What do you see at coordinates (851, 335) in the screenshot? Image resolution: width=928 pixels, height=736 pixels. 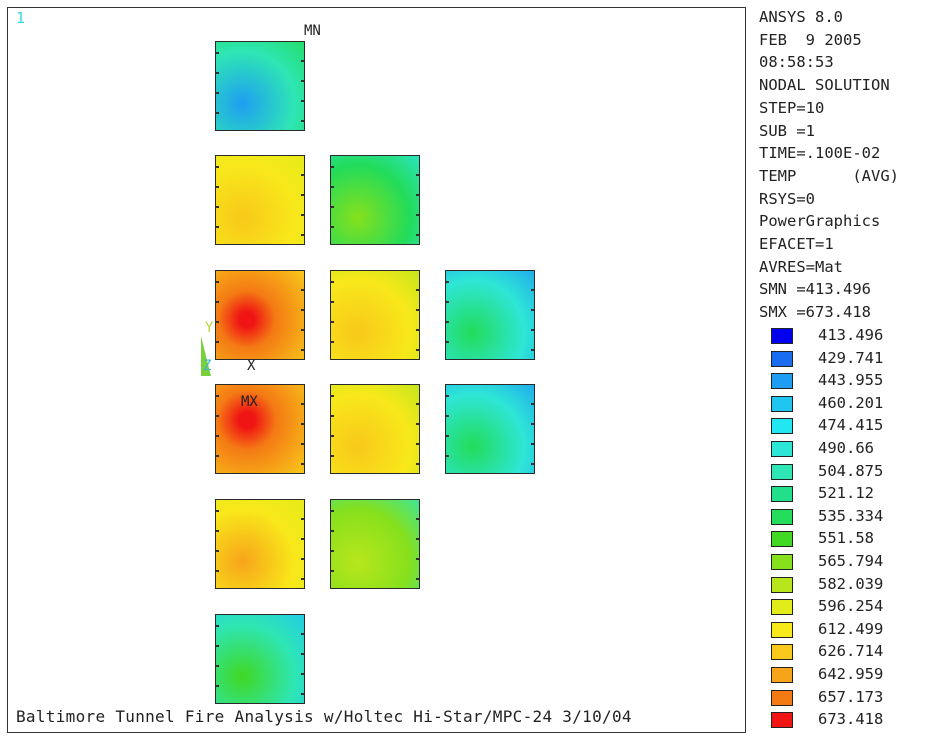 I see `legend-value: 413.496` at bounding box center [851, 335].